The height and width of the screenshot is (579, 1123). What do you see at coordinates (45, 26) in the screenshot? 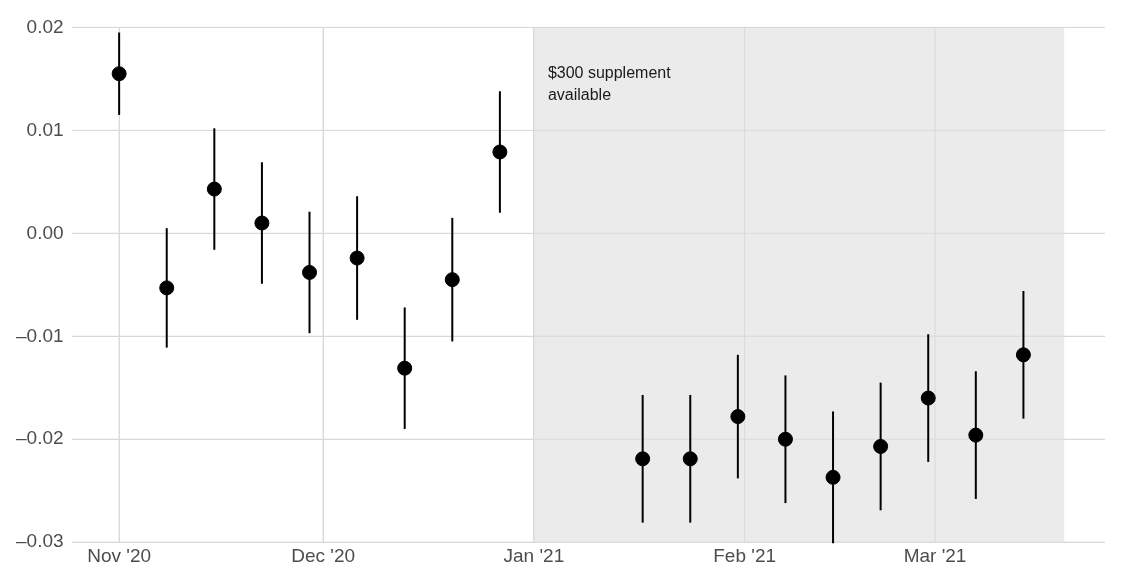
I see `y-tick-label: 0.02` at bounding box center [45, 26].